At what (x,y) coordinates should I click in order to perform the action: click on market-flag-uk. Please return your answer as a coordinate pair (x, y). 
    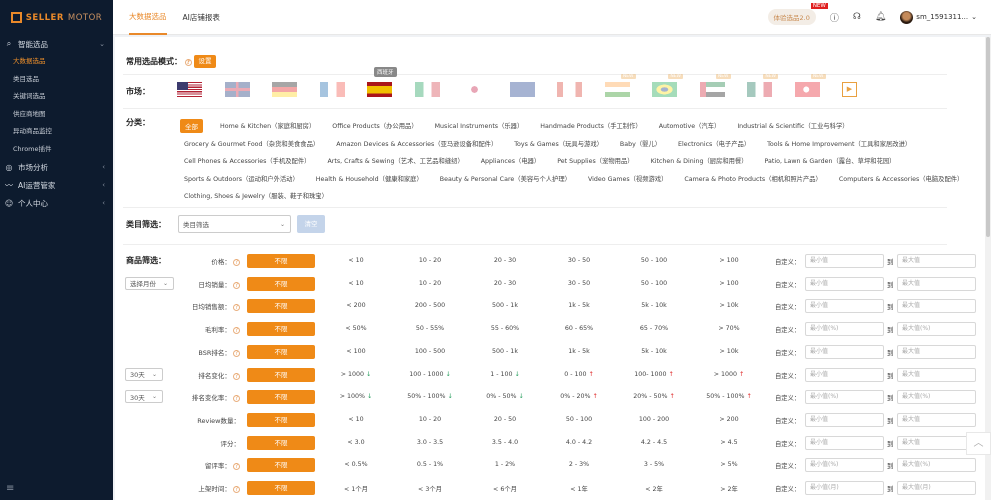
    Looking at the image, I should click on (237, 89).